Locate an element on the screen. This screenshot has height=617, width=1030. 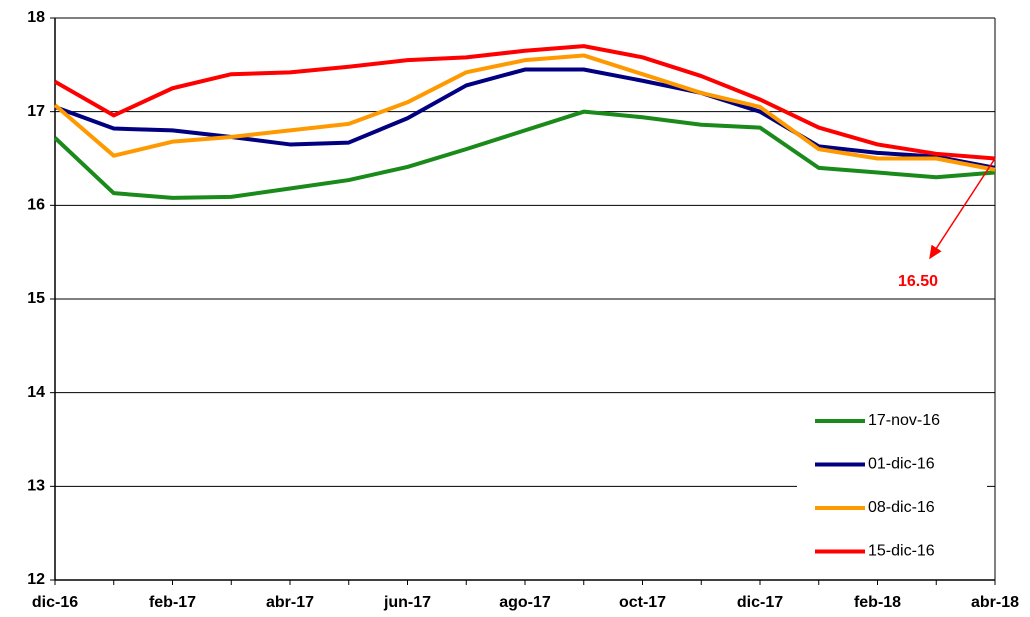
x-tick-label: oct-17 is located at coordinates (642, 602).